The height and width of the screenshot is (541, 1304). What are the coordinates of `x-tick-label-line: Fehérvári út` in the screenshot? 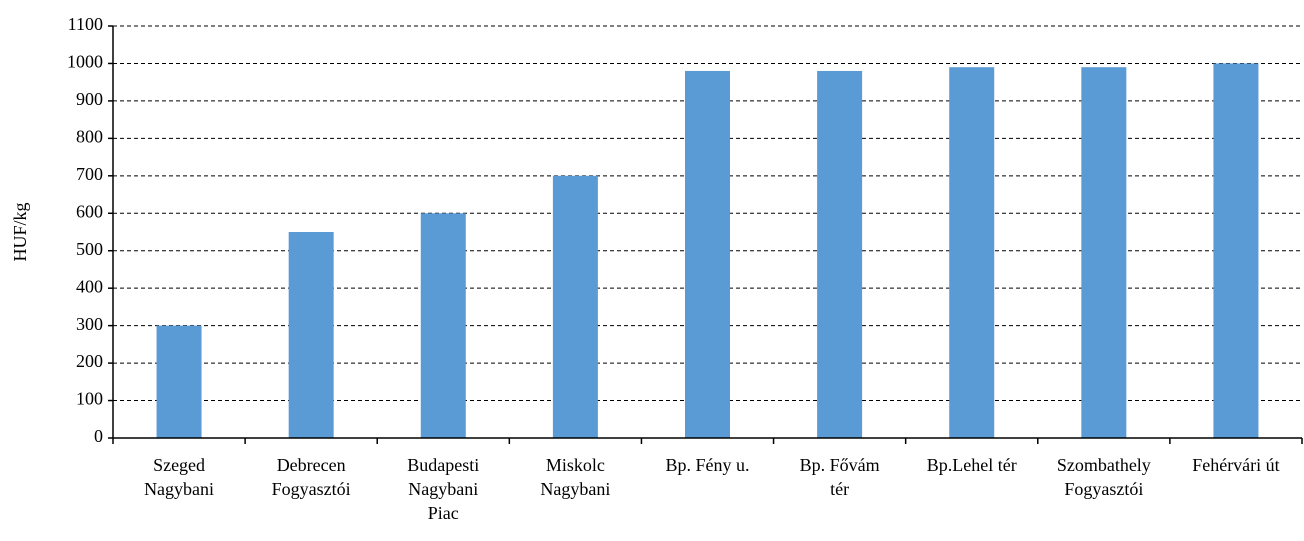 It's located at (1235, 465).